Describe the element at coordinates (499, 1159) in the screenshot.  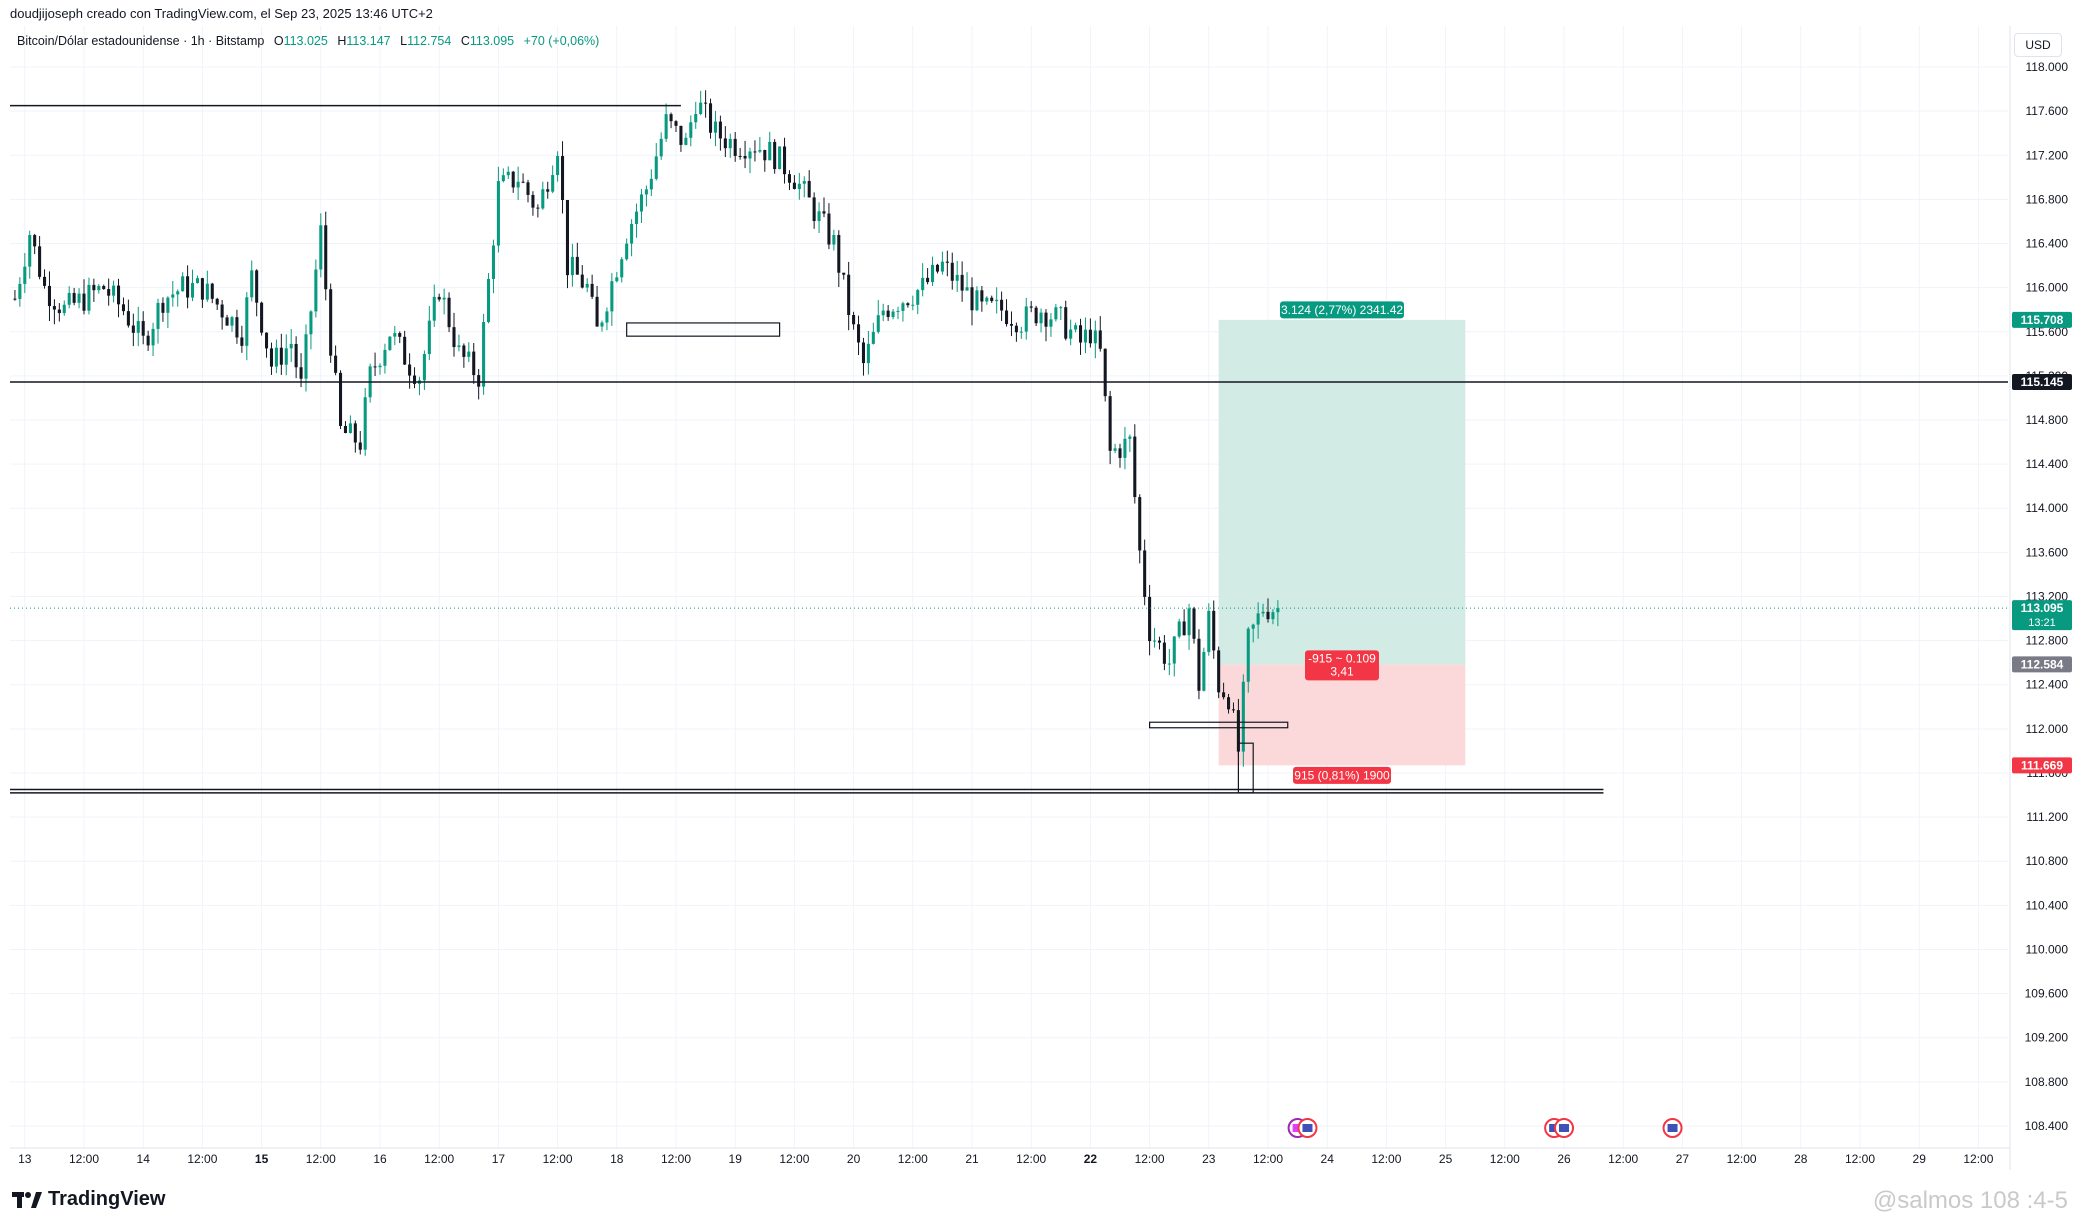
I see `time-tick-label: 17` at that location.